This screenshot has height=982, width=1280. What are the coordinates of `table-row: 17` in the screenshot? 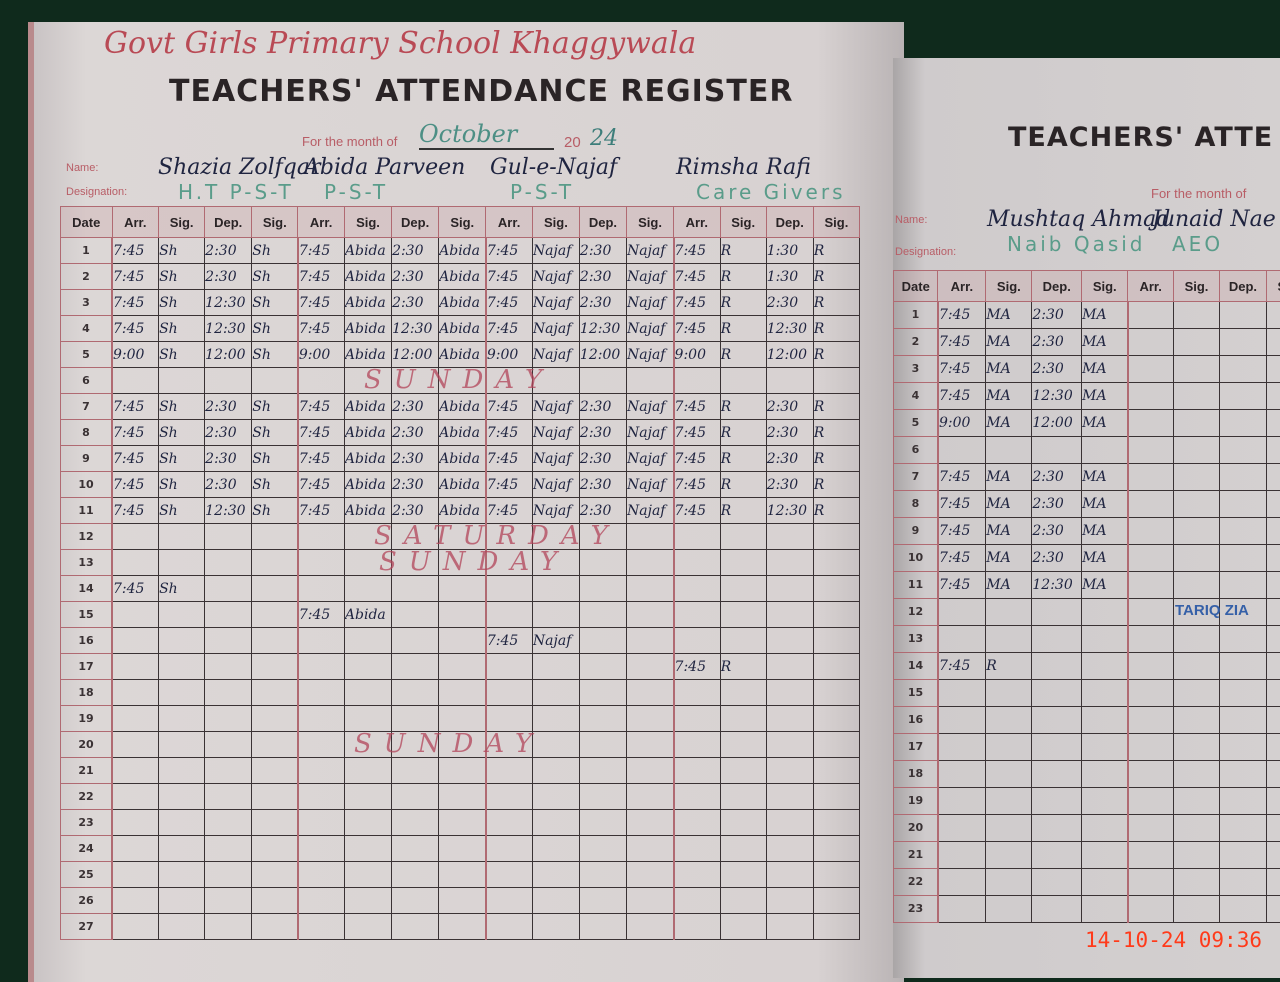 It's located at (1087, 747).